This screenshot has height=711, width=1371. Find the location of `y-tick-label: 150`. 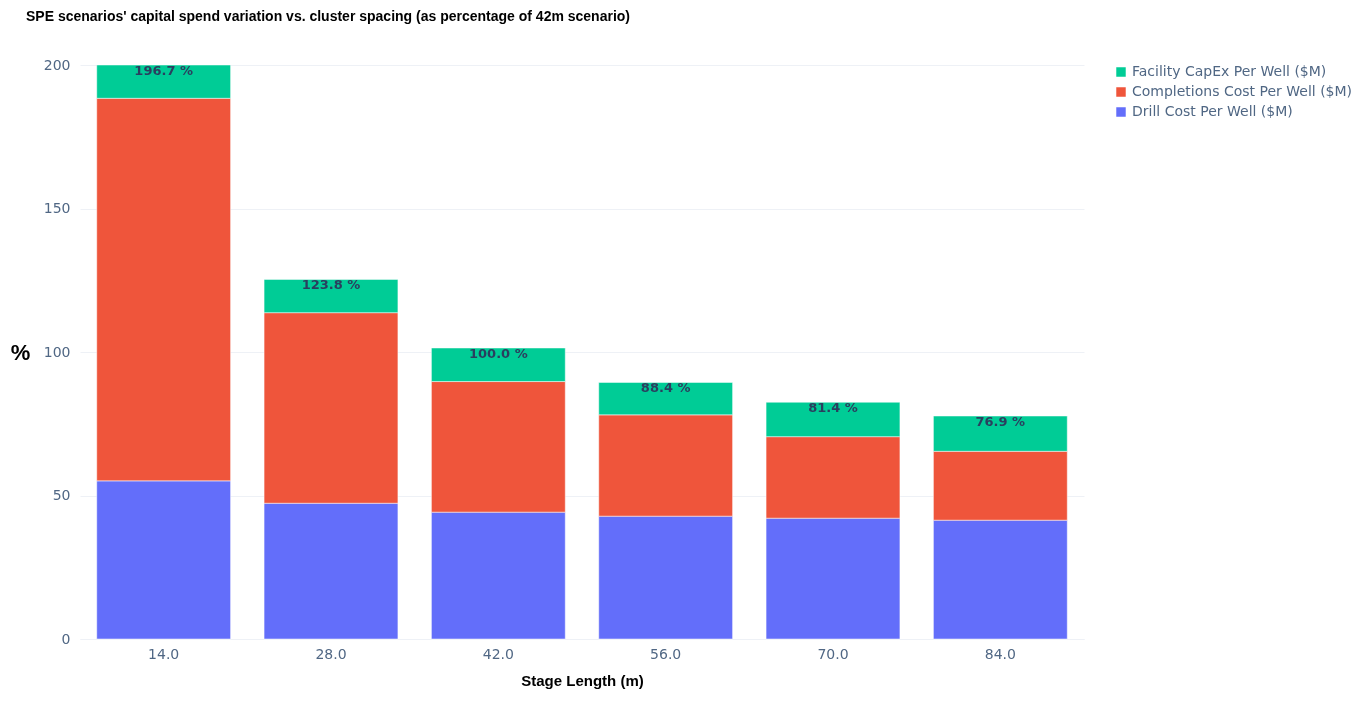

y-tick-label: 150 is located at coordinates (57, 208).